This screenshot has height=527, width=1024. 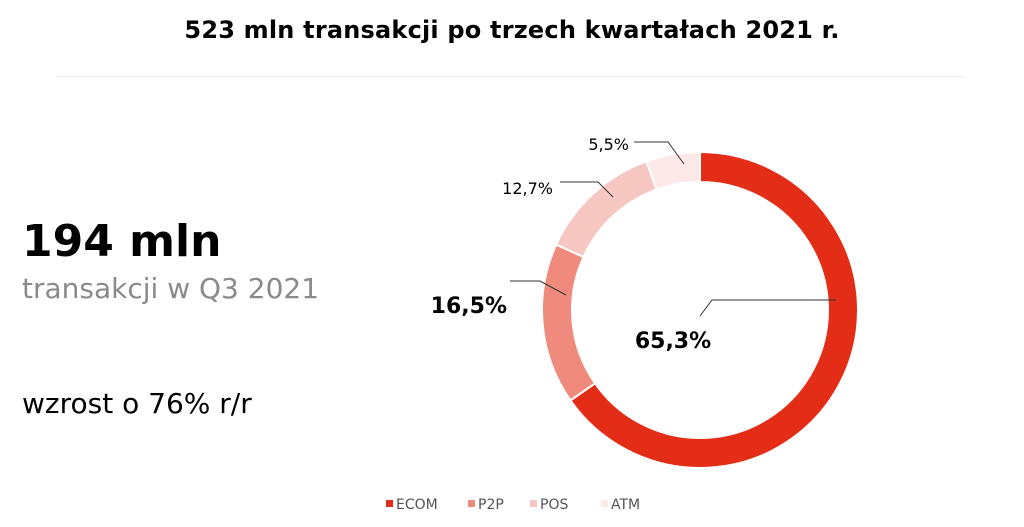 What do you see at coordinates (673, 341) in the screenshot?
I see `data-label-ecom: 65,3%` at bounding box center [673, 341].